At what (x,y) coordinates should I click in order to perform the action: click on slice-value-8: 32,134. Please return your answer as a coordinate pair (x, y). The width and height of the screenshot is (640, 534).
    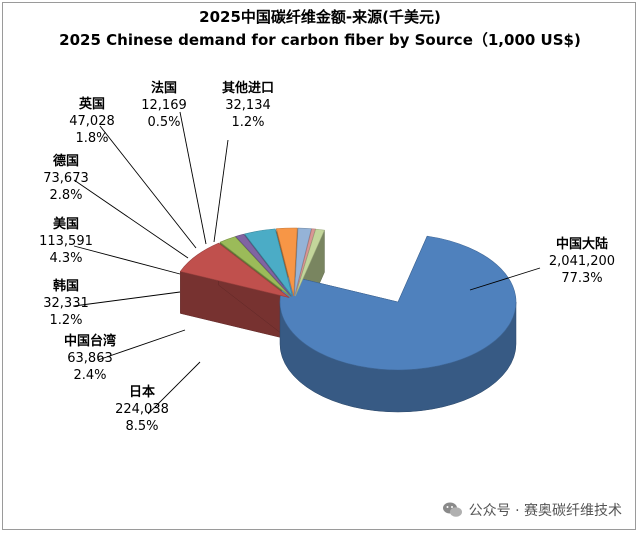
    Looking at the image, I should click on (248, 105).